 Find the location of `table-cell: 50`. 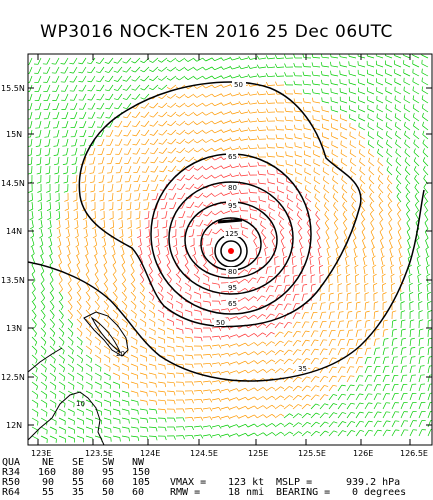

table-cell: 50 is located at coordinates (108, 492).